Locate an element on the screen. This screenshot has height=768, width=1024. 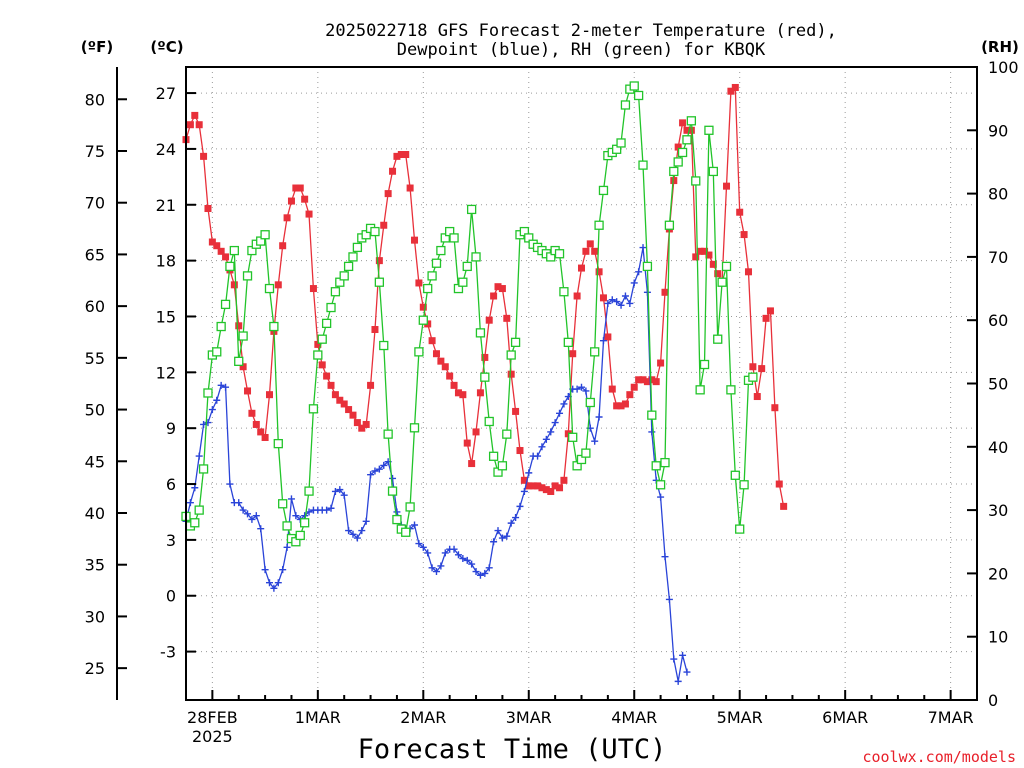
fahrenheit-tick-label: 35 is located at coordinates (95, 565).